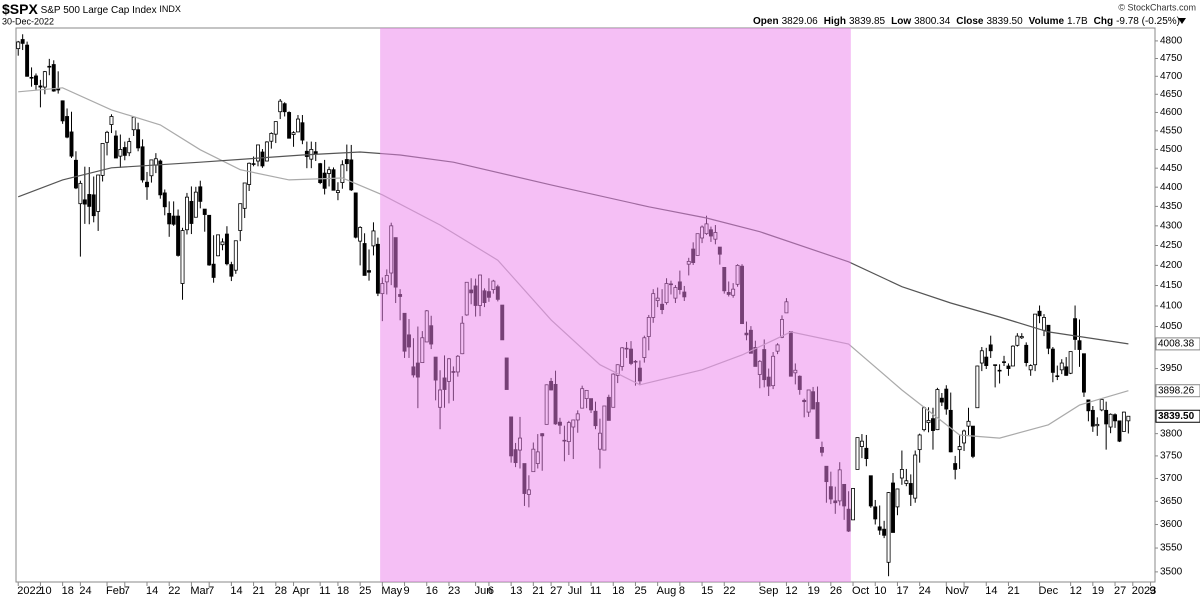 The image size is (1200, 600). Describe the element at coordinates (199, 591) in the screenshot. I see `x-tick-label: Mar` at that location.